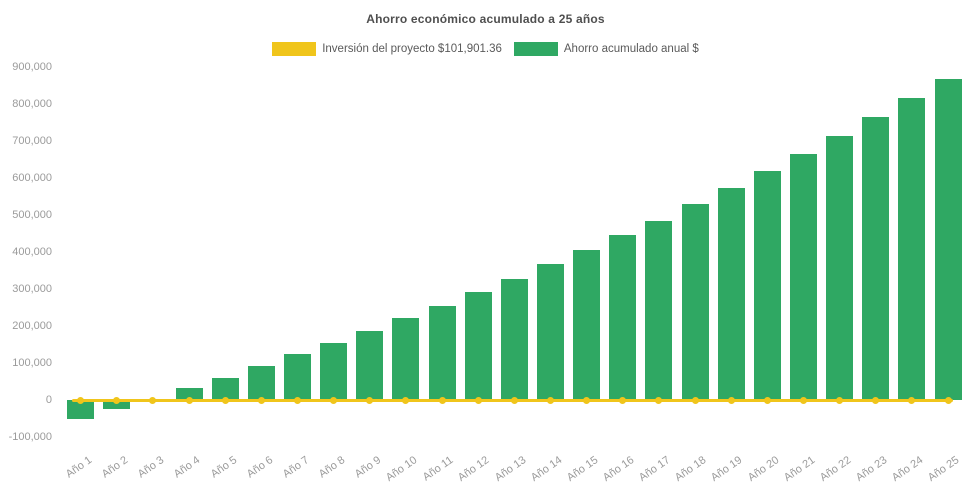 This screenshot has width=971, height=485. I want to click on y-axis-label: 300,000, so click(32, 288).